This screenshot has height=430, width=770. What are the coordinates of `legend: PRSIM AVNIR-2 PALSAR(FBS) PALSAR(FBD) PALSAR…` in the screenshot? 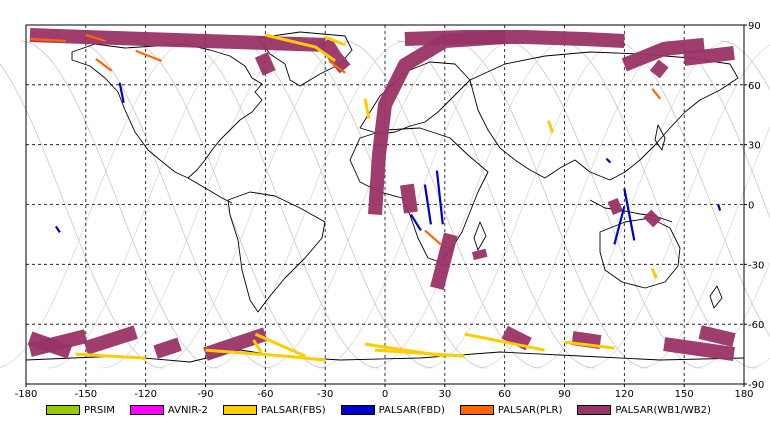 It's located at (396, 410).